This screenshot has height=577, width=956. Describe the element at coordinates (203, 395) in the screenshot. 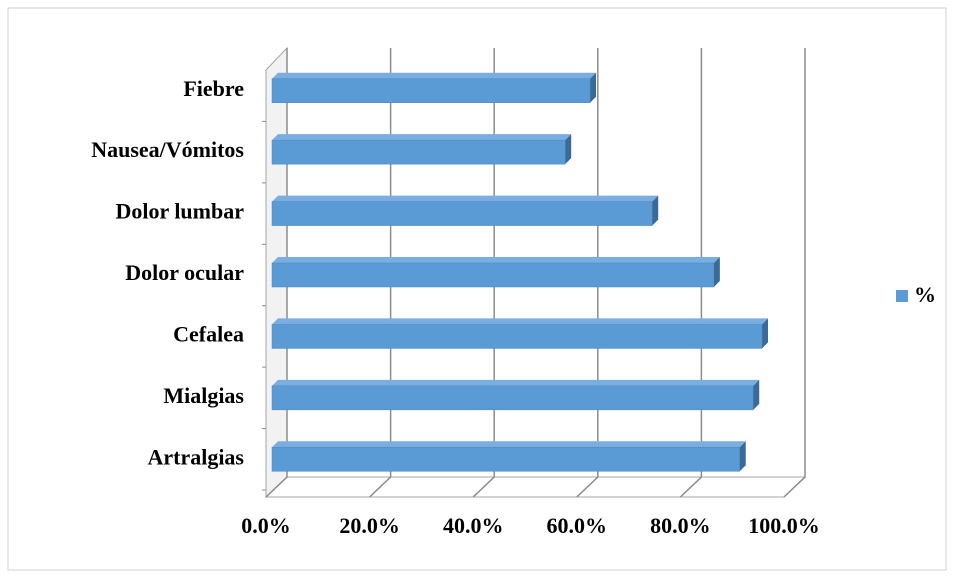

I see `y-tick-label: Mialgias` at that location.